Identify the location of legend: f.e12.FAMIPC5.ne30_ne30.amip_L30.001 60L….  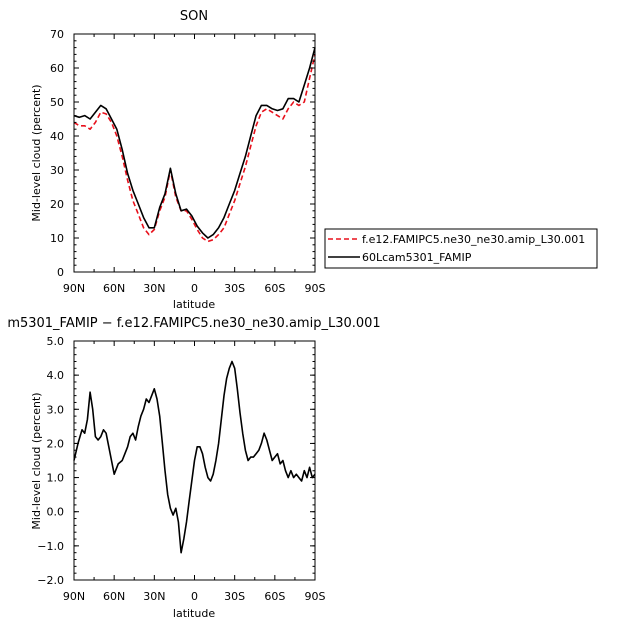
(461, 248).